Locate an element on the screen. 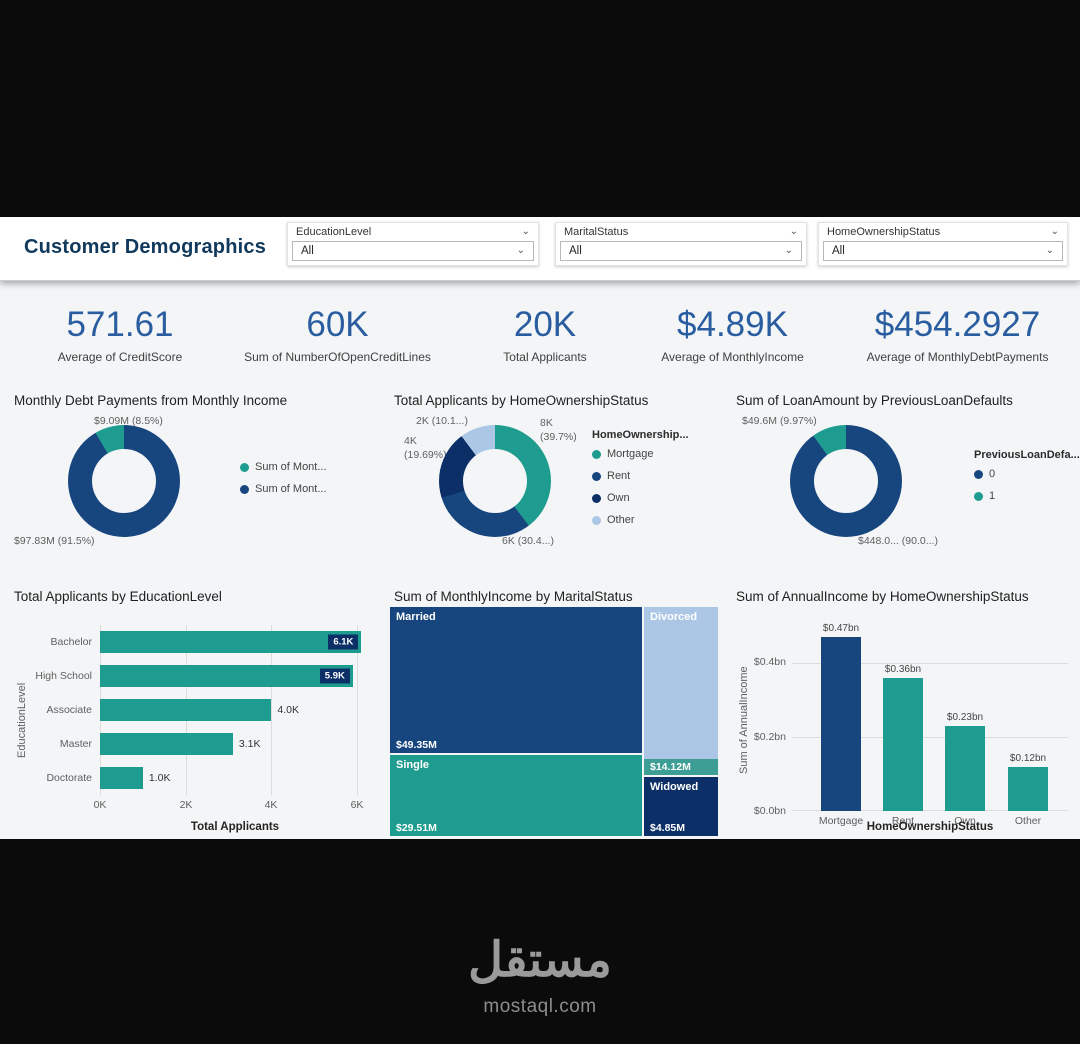 The width and height of the screenshot is (1080, 1044). donut-callout-large: $97.83M (91.5%) is located at coordinates (54, 541).